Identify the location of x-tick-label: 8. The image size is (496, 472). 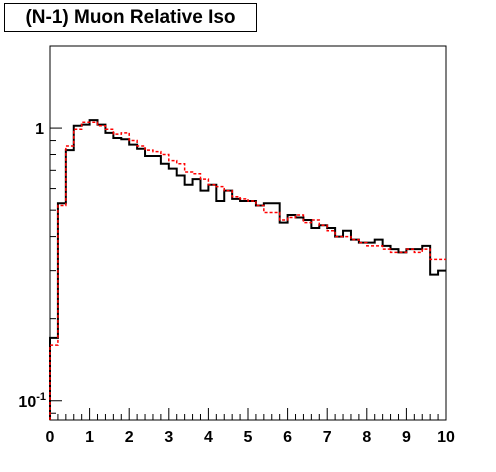
(366, 437).